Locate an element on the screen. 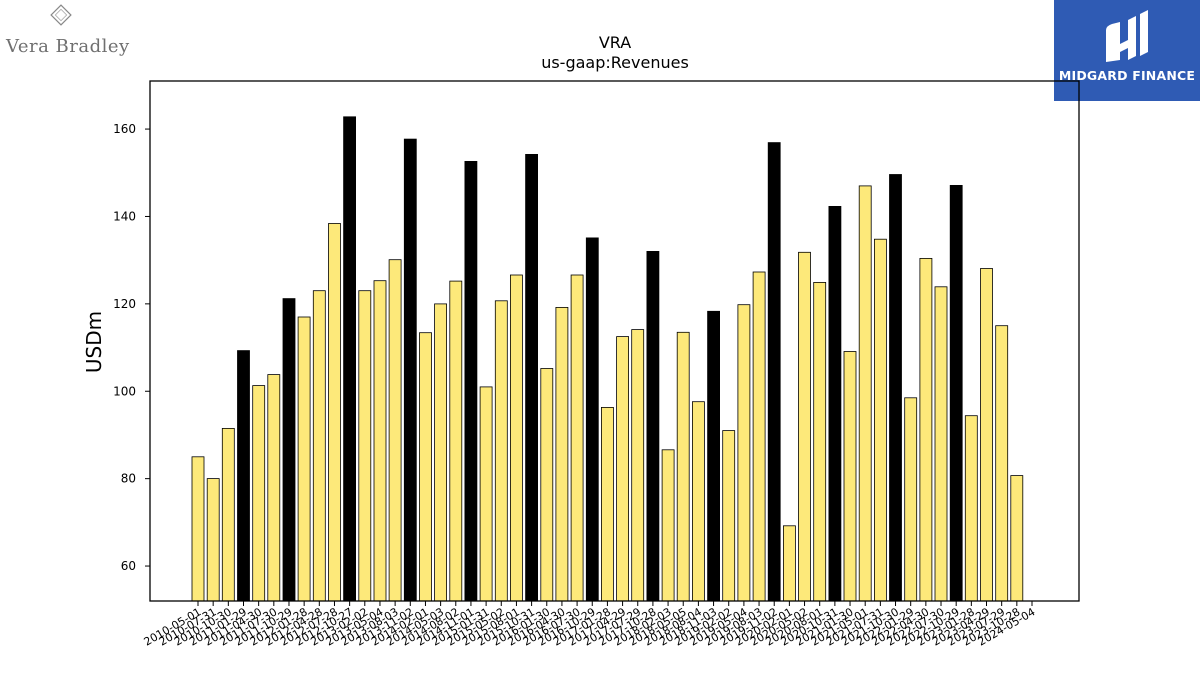 The image size is (1200, 675). y-tick-label: 80 is located at coordinates (128, 479).